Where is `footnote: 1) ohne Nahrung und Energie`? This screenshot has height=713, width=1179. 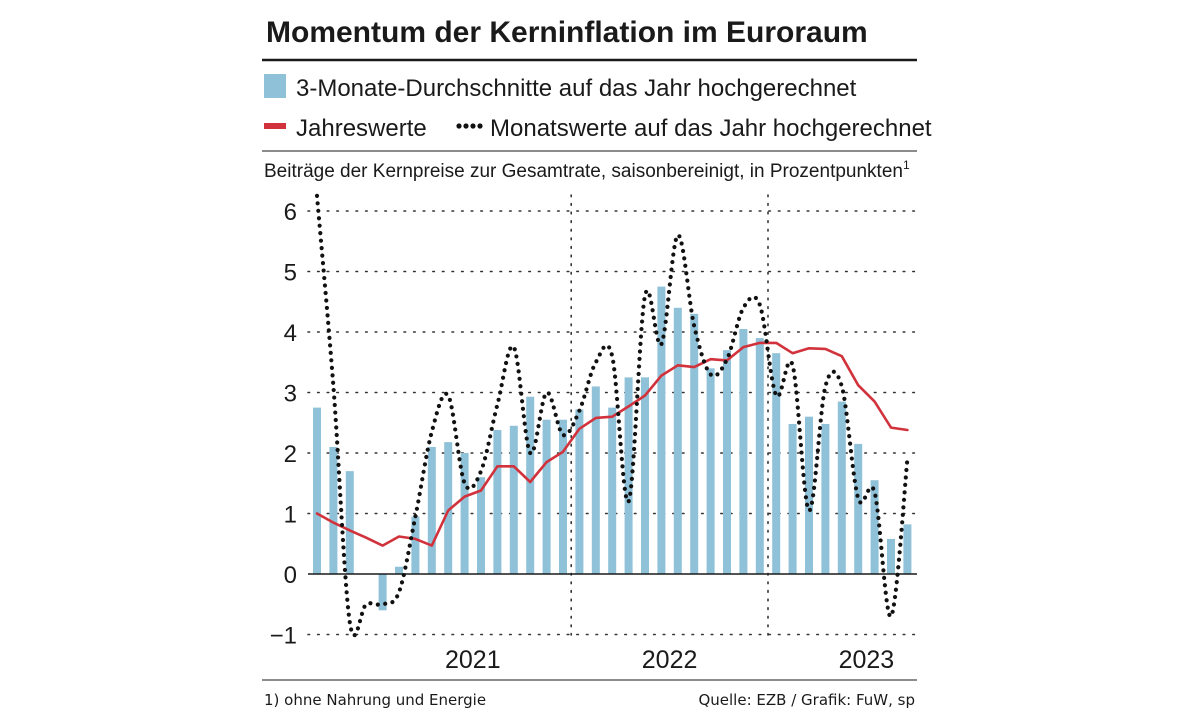 footnote: 1) ohne Nahrung und Energie is located at coordinates (375, 700).